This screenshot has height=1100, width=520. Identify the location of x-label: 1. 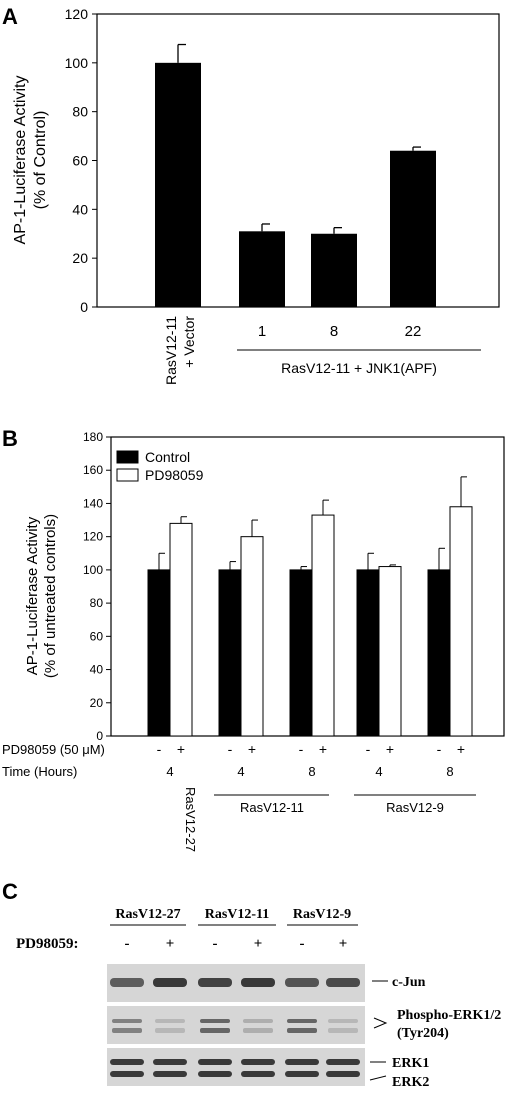
(262, 331).